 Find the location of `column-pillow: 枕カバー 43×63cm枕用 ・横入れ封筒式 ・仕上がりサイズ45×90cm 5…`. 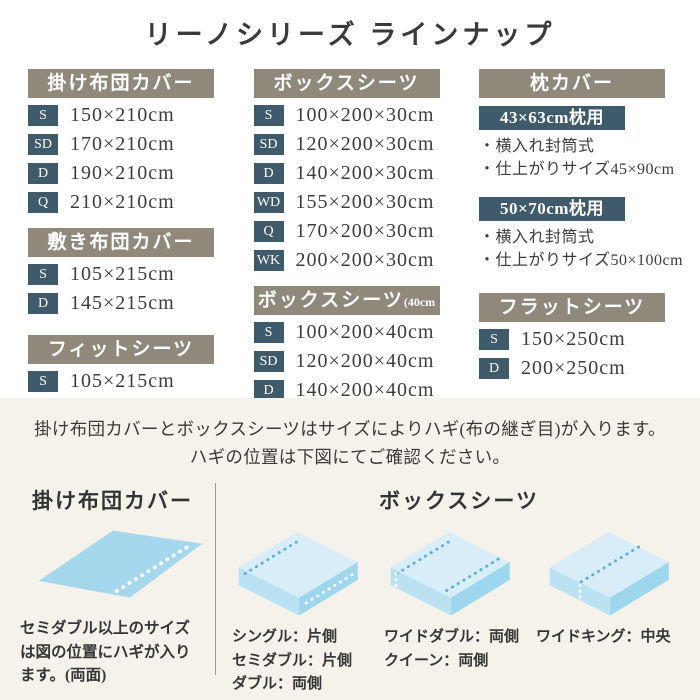

column-pillow: 枕カバー 43×63cm枕用 ・横入れ封筒式 ・仕上がりサイズ45×90cm 5… is located at coordinates (581, 233).